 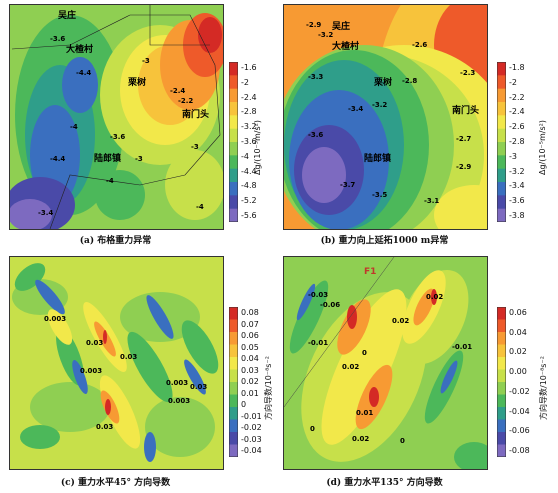 What do you see at coordinates (464, 167) in the screenshot?
I see `contour-label: -2.9` at bounding box center [464, 167].